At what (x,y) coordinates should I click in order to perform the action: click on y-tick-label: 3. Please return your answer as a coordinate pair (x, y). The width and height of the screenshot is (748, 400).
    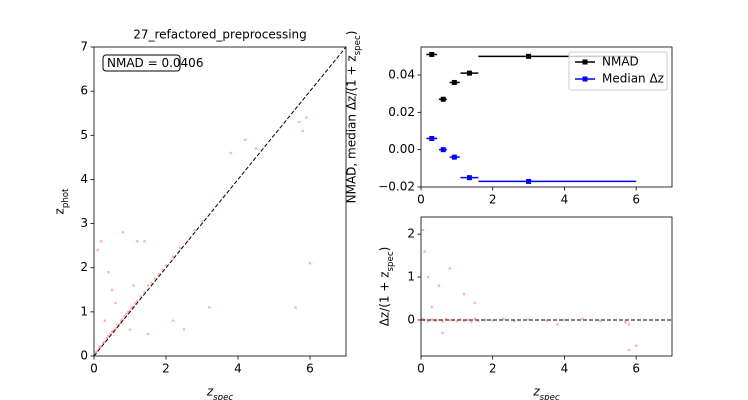
    Looking at the image, I should click on (84, 223).